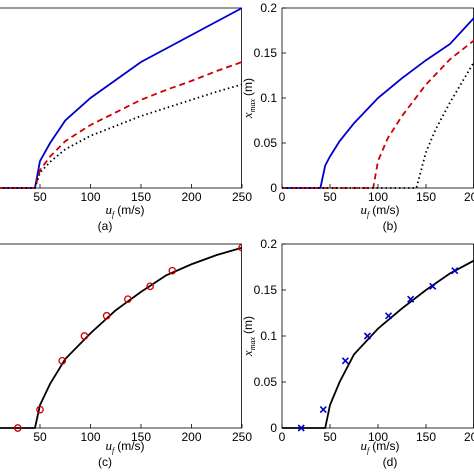  I want to click on panel-label: (d), so click(390, 462).